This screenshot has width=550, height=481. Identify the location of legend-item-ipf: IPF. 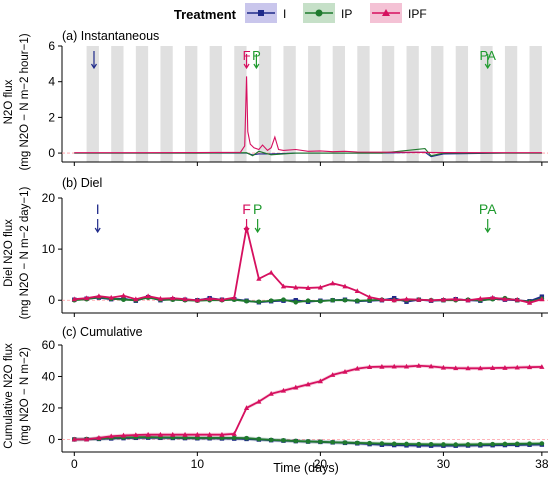
(398, 13).